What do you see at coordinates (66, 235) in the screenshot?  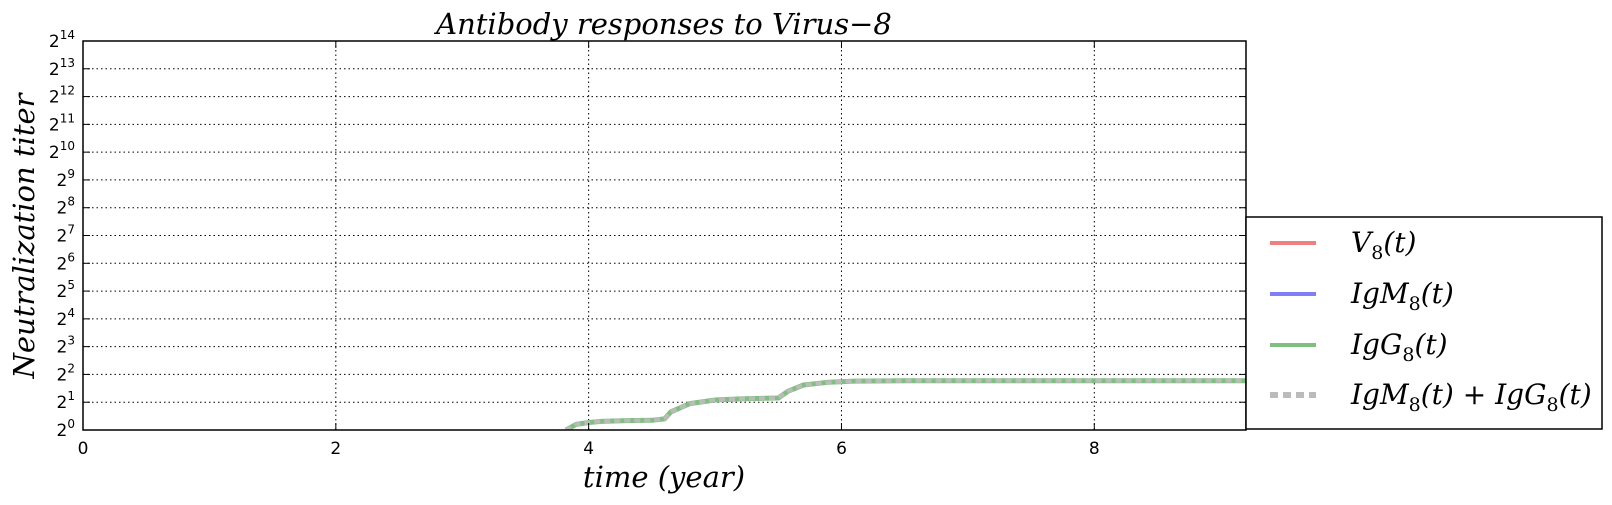 I see `y-tick-label: 27` at bounding box center [66, 235].